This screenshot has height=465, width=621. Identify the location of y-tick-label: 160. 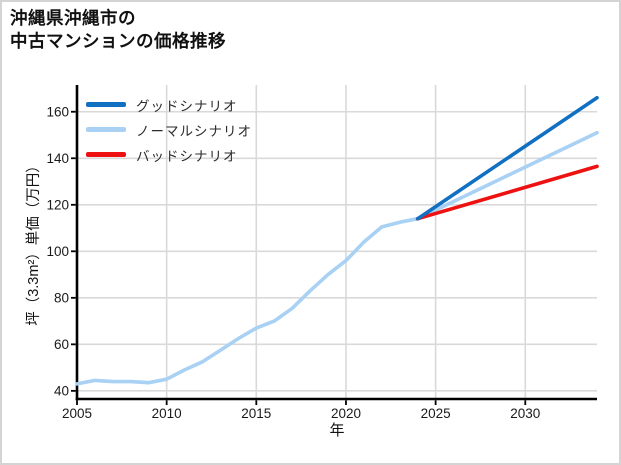
(57, 111).